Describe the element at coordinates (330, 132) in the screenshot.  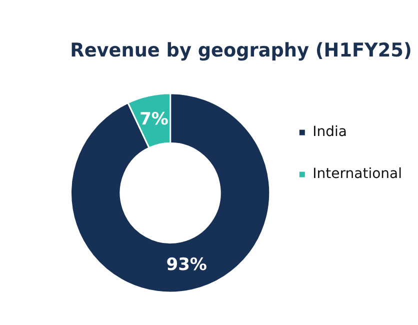
I see `legend-label: India` at that location.